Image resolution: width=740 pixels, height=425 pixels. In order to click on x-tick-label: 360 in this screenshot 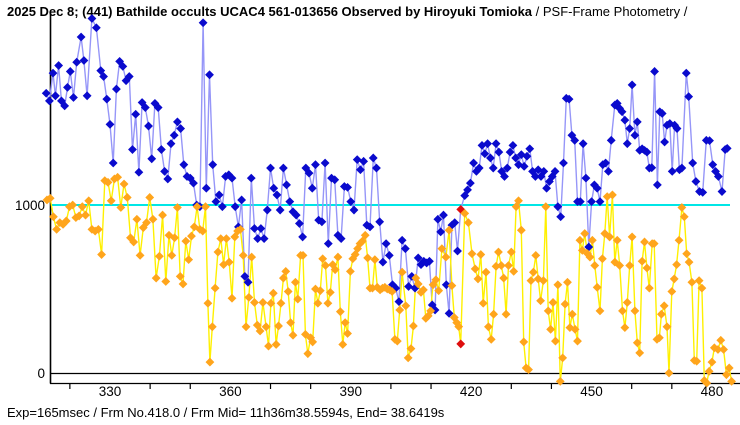, I will do `click(230, 391)`.